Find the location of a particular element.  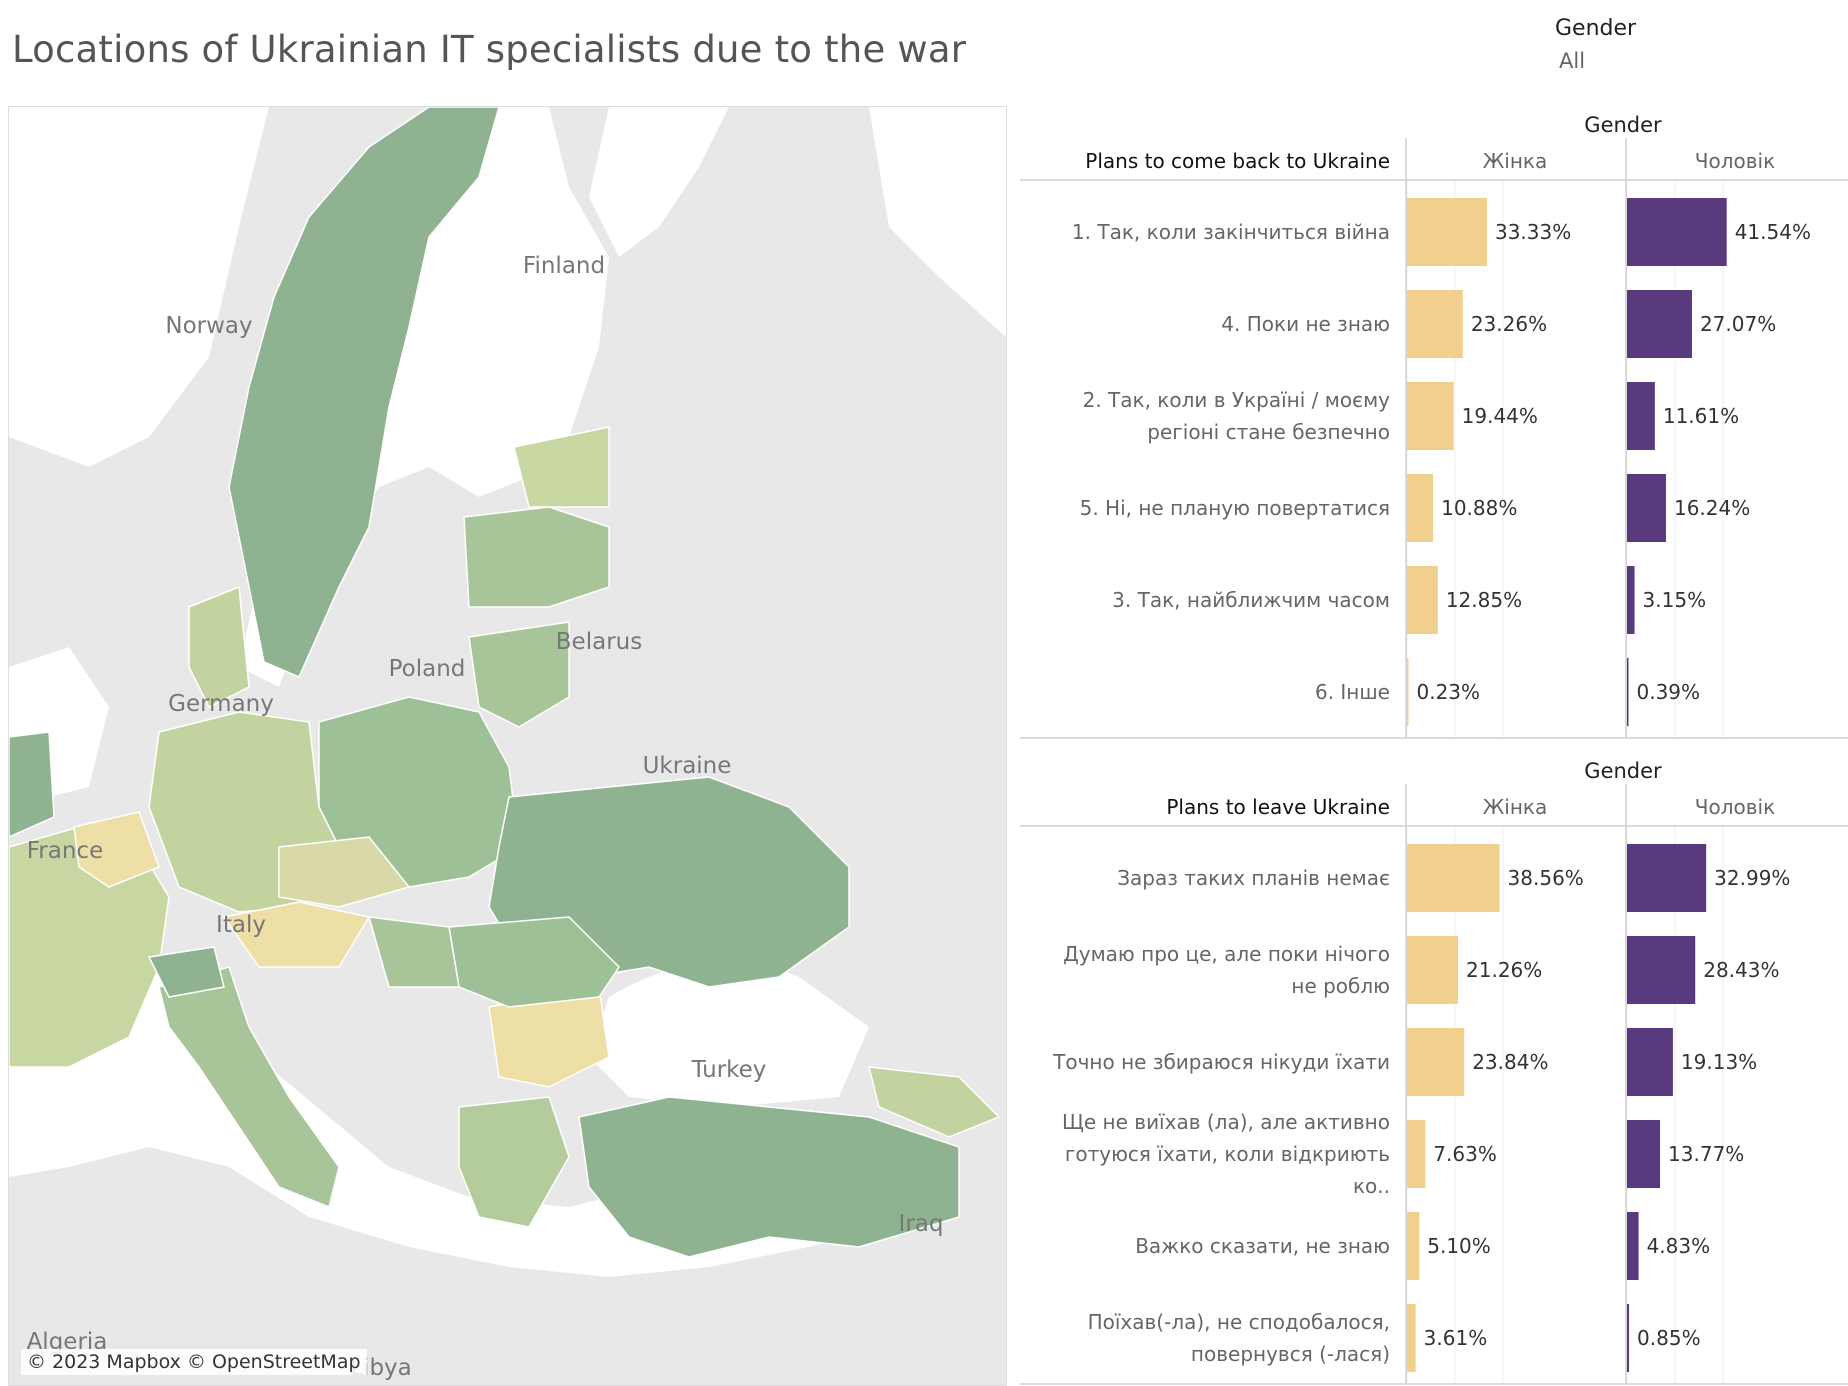

value-label: 27.07% is located at coordinates (1738, 324).